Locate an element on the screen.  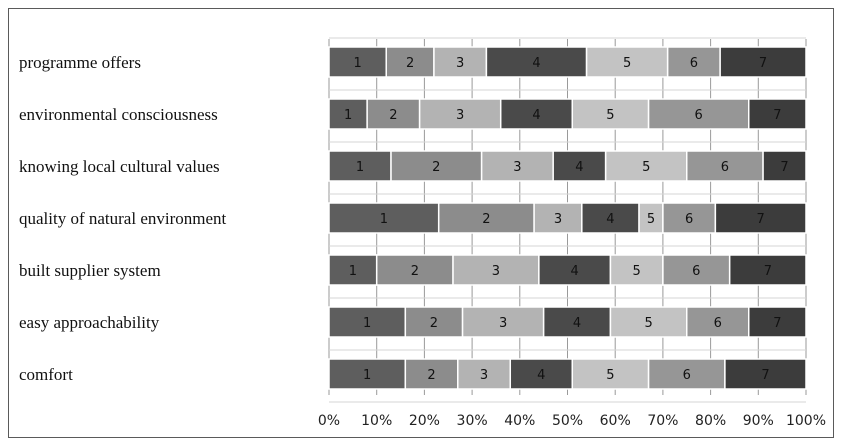
bar-row: quality of natural environment 1 2 3 4 5 6 7 is located at coordinates (413, 218).